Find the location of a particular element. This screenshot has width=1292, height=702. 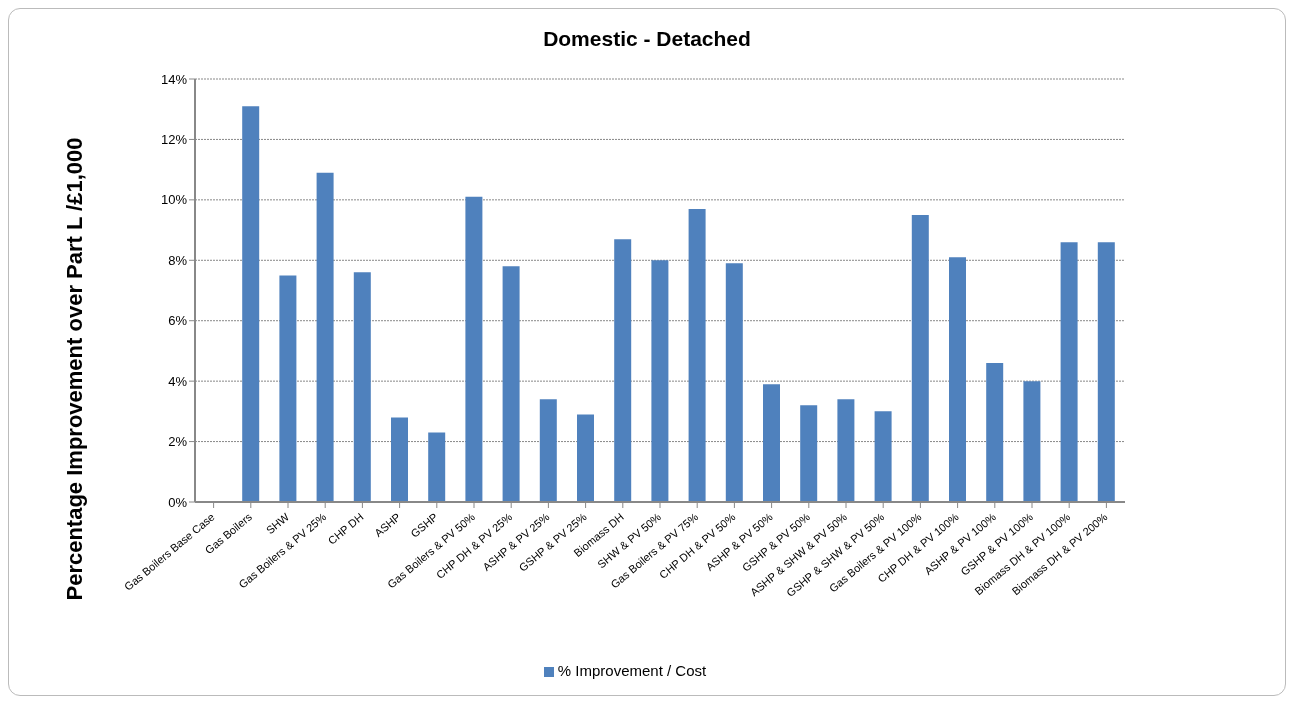

y-axis-title: Percentage Improvement over Part L /£1,000 is located at coordinates (75, 369).